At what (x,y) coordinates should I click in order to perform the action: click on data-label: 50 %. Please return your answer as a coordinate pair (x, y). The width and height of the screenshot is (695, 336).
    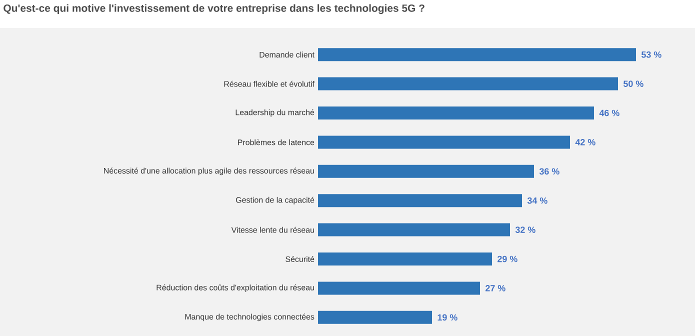
    Looking at the image, I should click on (633, 83).